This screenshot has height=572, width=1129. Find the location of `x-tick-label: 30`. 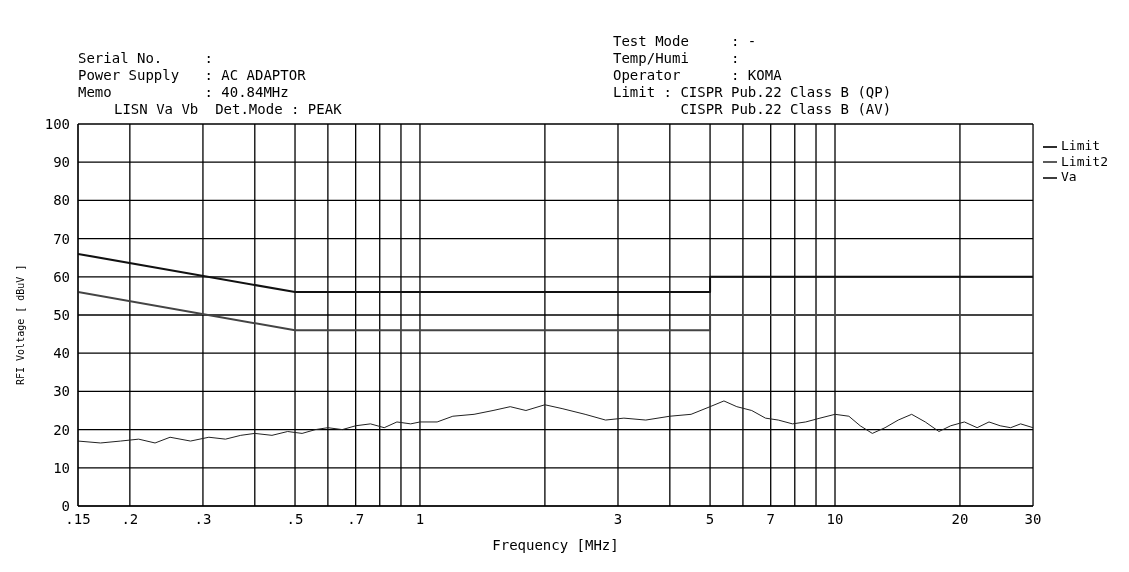

x-tick-label: 30 is located at coordinates (1033, 518).